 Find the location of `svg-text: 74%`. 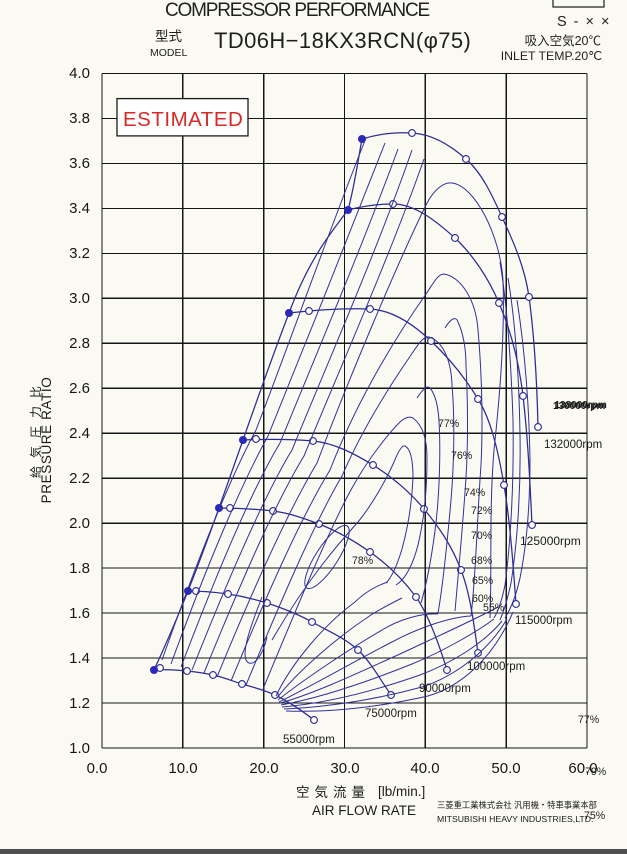

svg-text: 74% is located at coordinates (475, 493).